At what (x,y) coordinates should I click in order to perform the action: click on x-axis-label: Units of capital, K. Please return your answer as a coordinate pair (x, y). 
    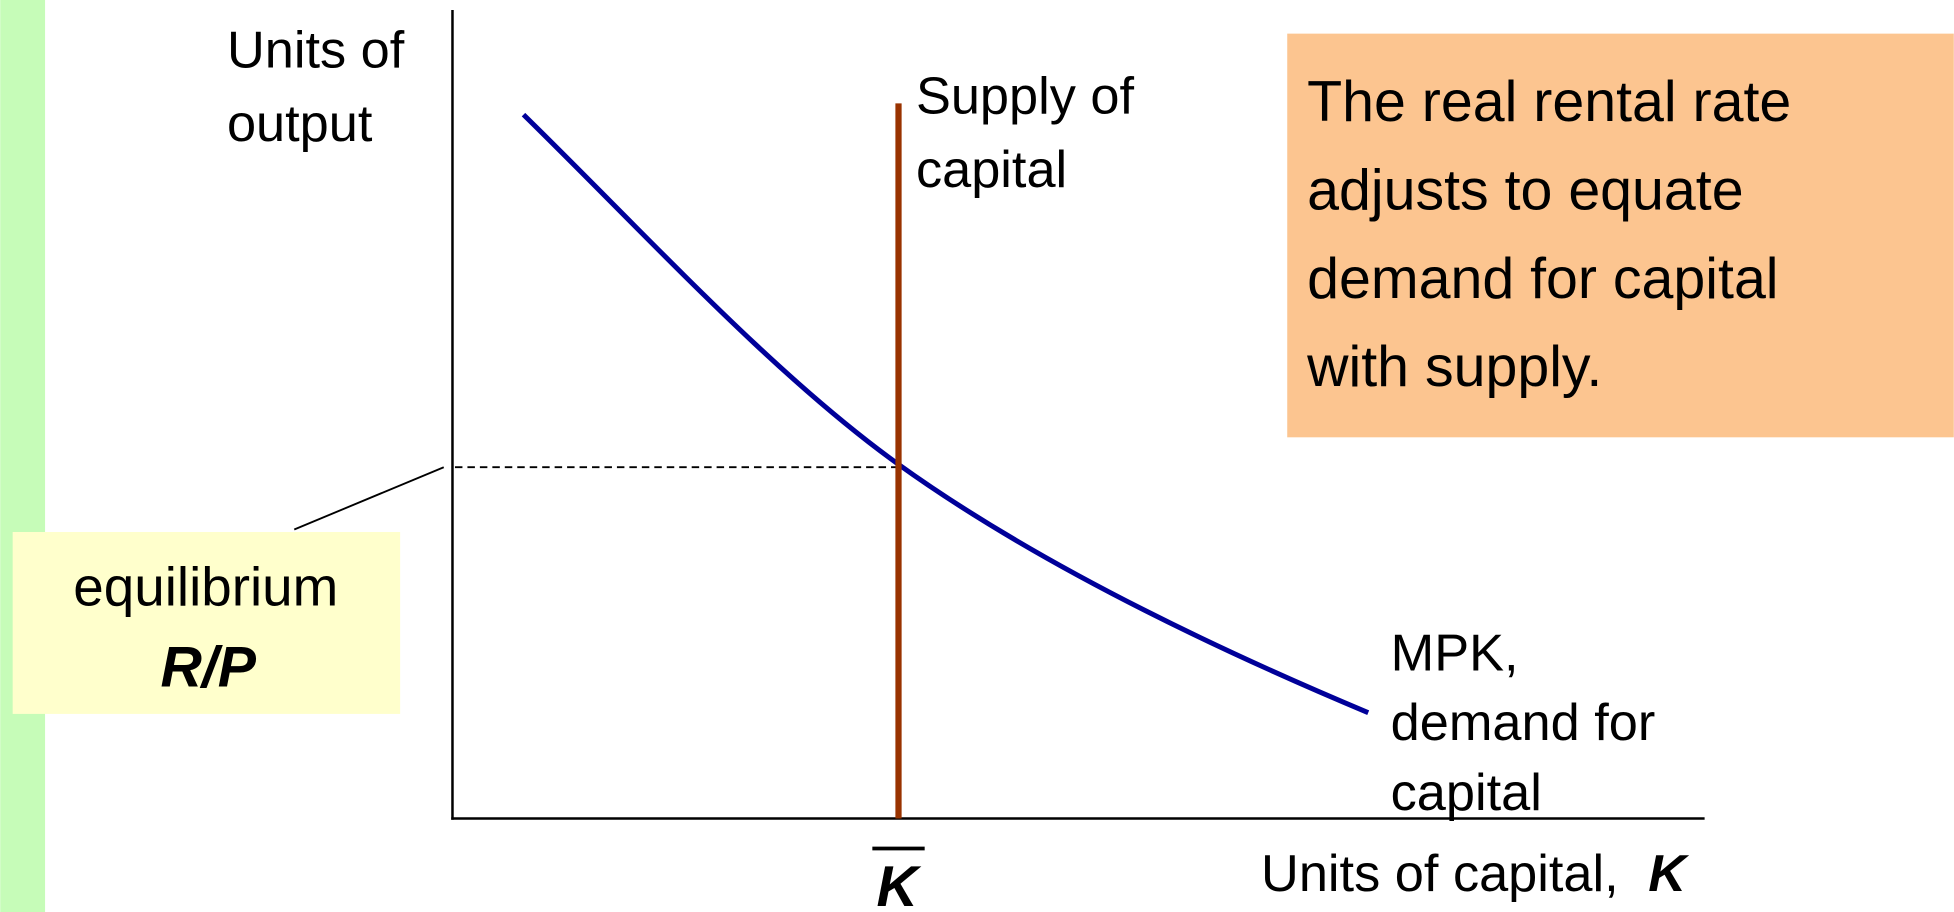
    Looking at the image, I should click on (1475, 874).